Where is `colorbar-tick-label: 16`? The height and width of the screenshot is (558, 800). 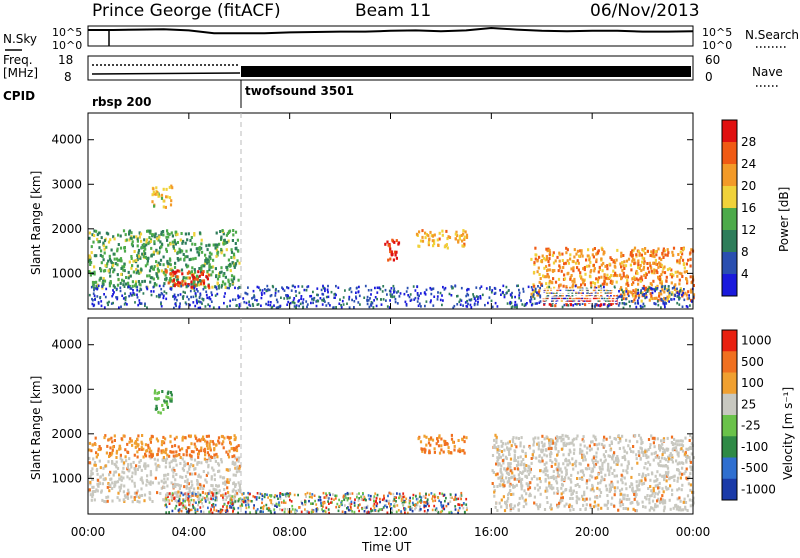
colorbar-tick-label: 16 is located at coordinates (748, 208).